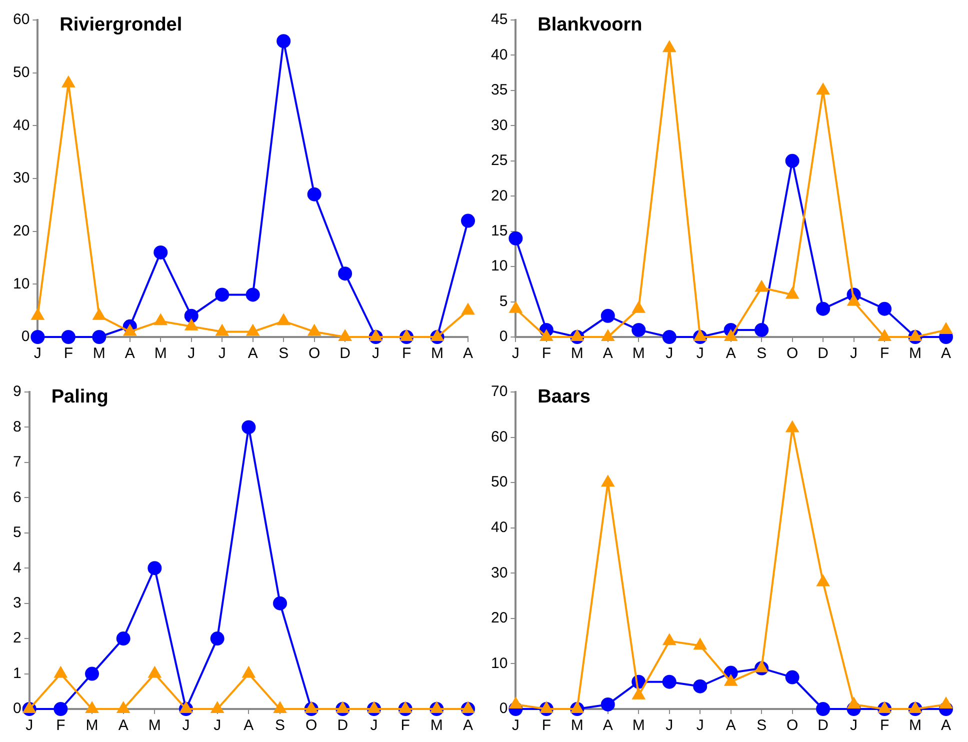 The image size is (968, 742). Describe the element at coordinates (499, 90) in the screenshot. I see `y-tick-label: 35` at that location.